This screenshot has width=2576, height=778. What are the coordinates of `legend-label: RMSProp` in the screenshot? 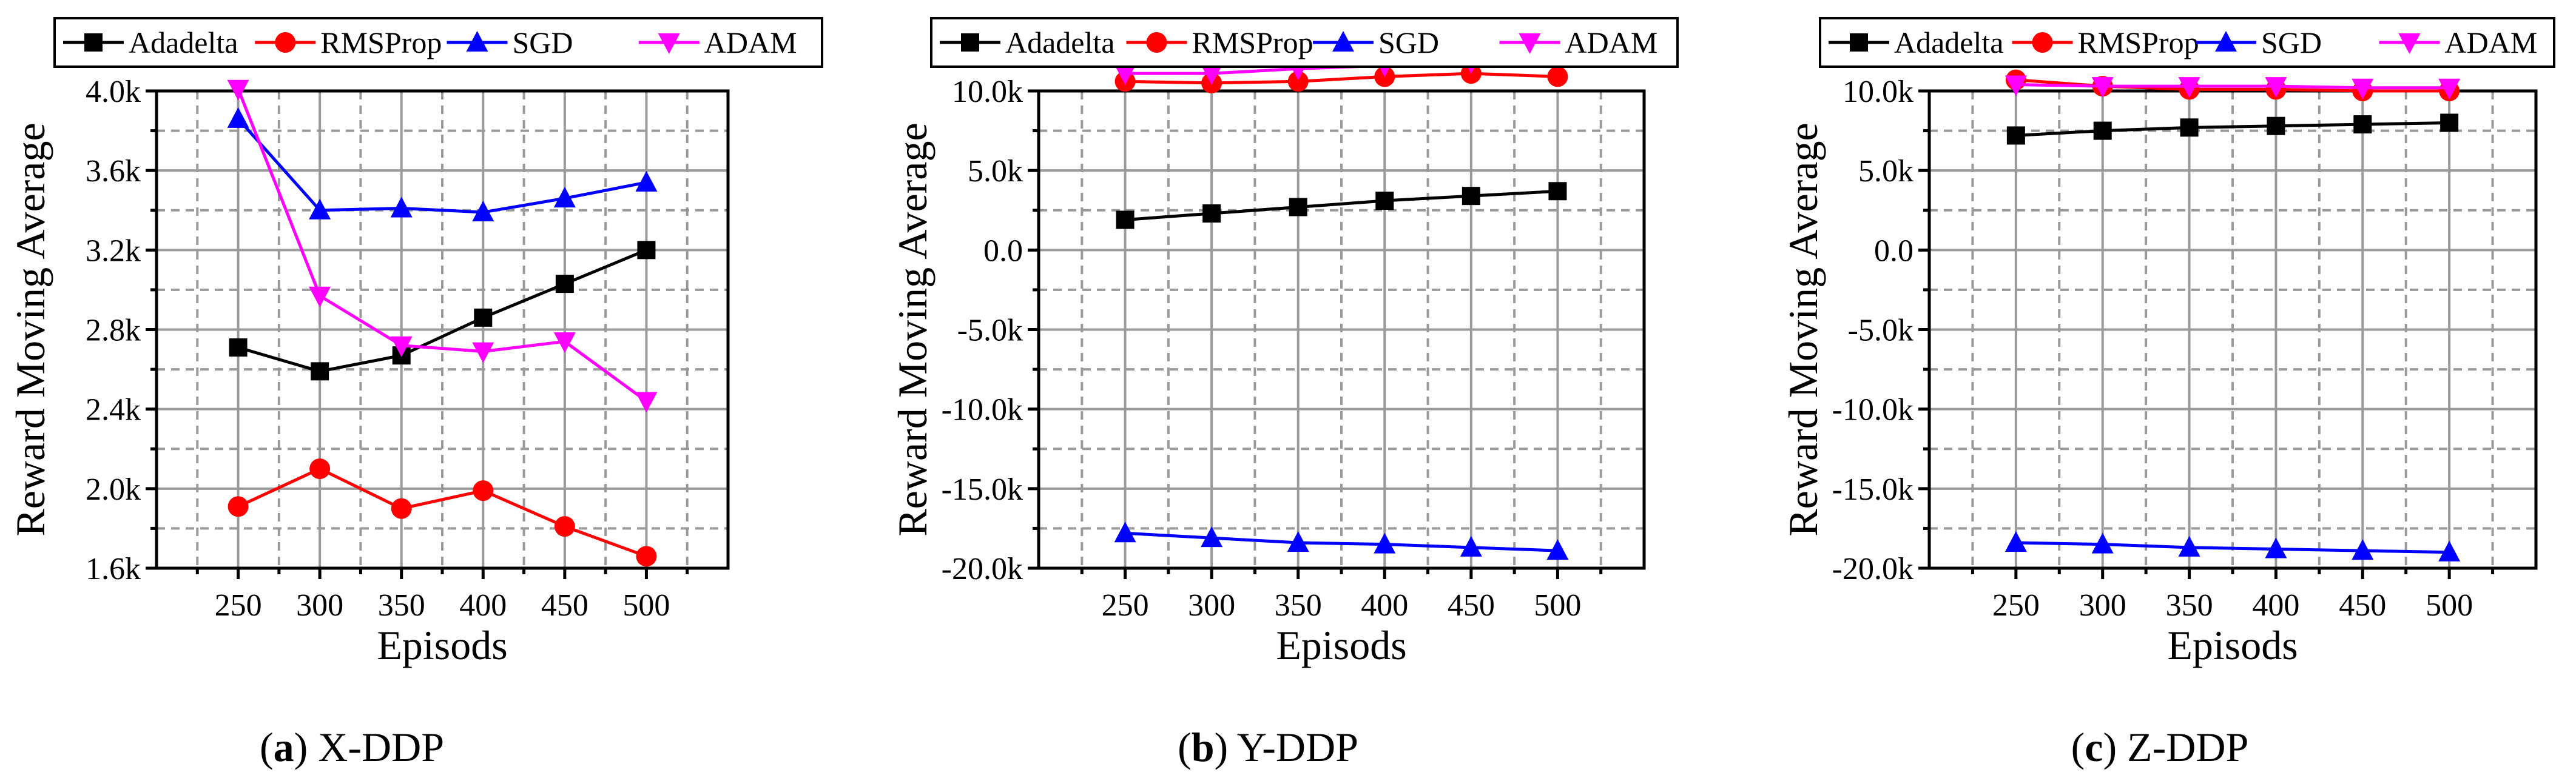 It's located at (2139, 42).